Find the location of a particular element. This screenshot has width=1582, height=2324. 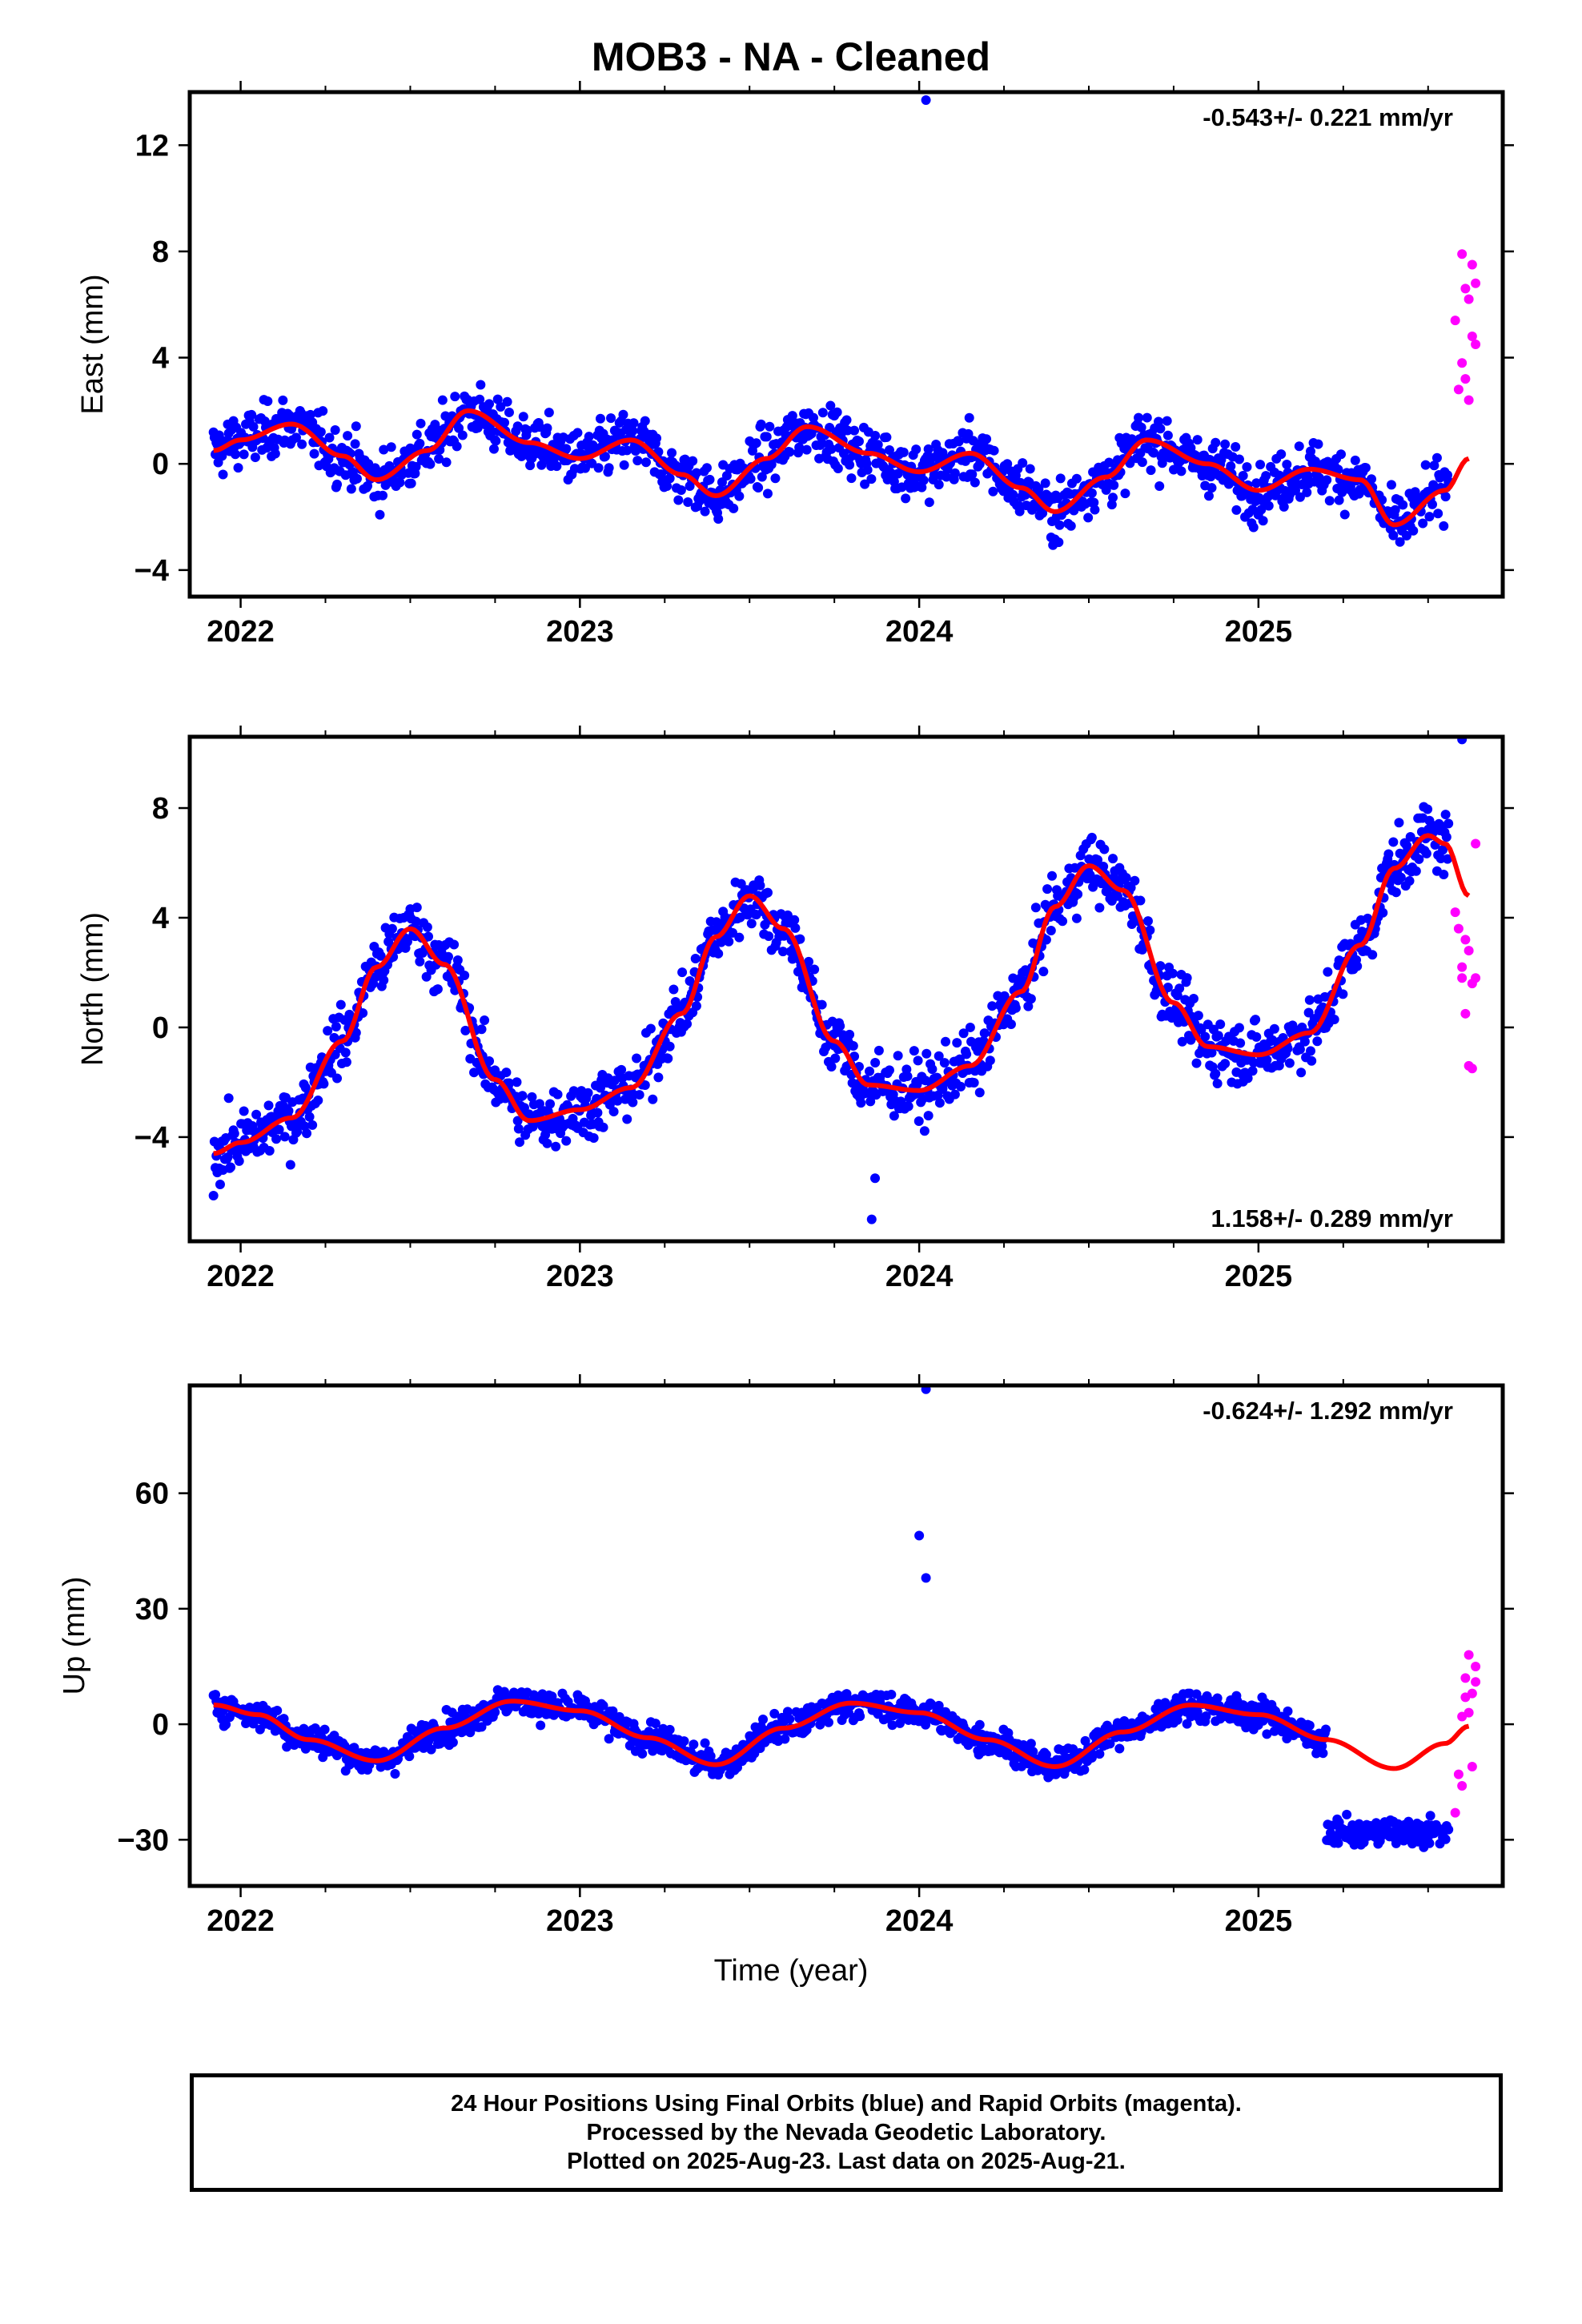

y-tick-label: −30 is located at coordinates (144, 1840).